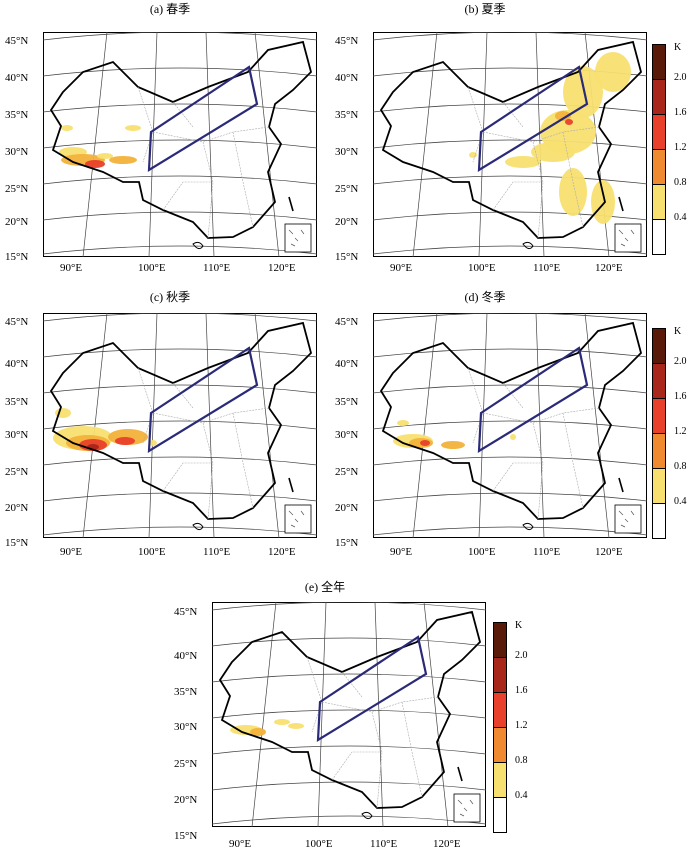 Image resolution: width=700 pixels, height=856 pixels. I want to click on map-e, so click(349, 714).